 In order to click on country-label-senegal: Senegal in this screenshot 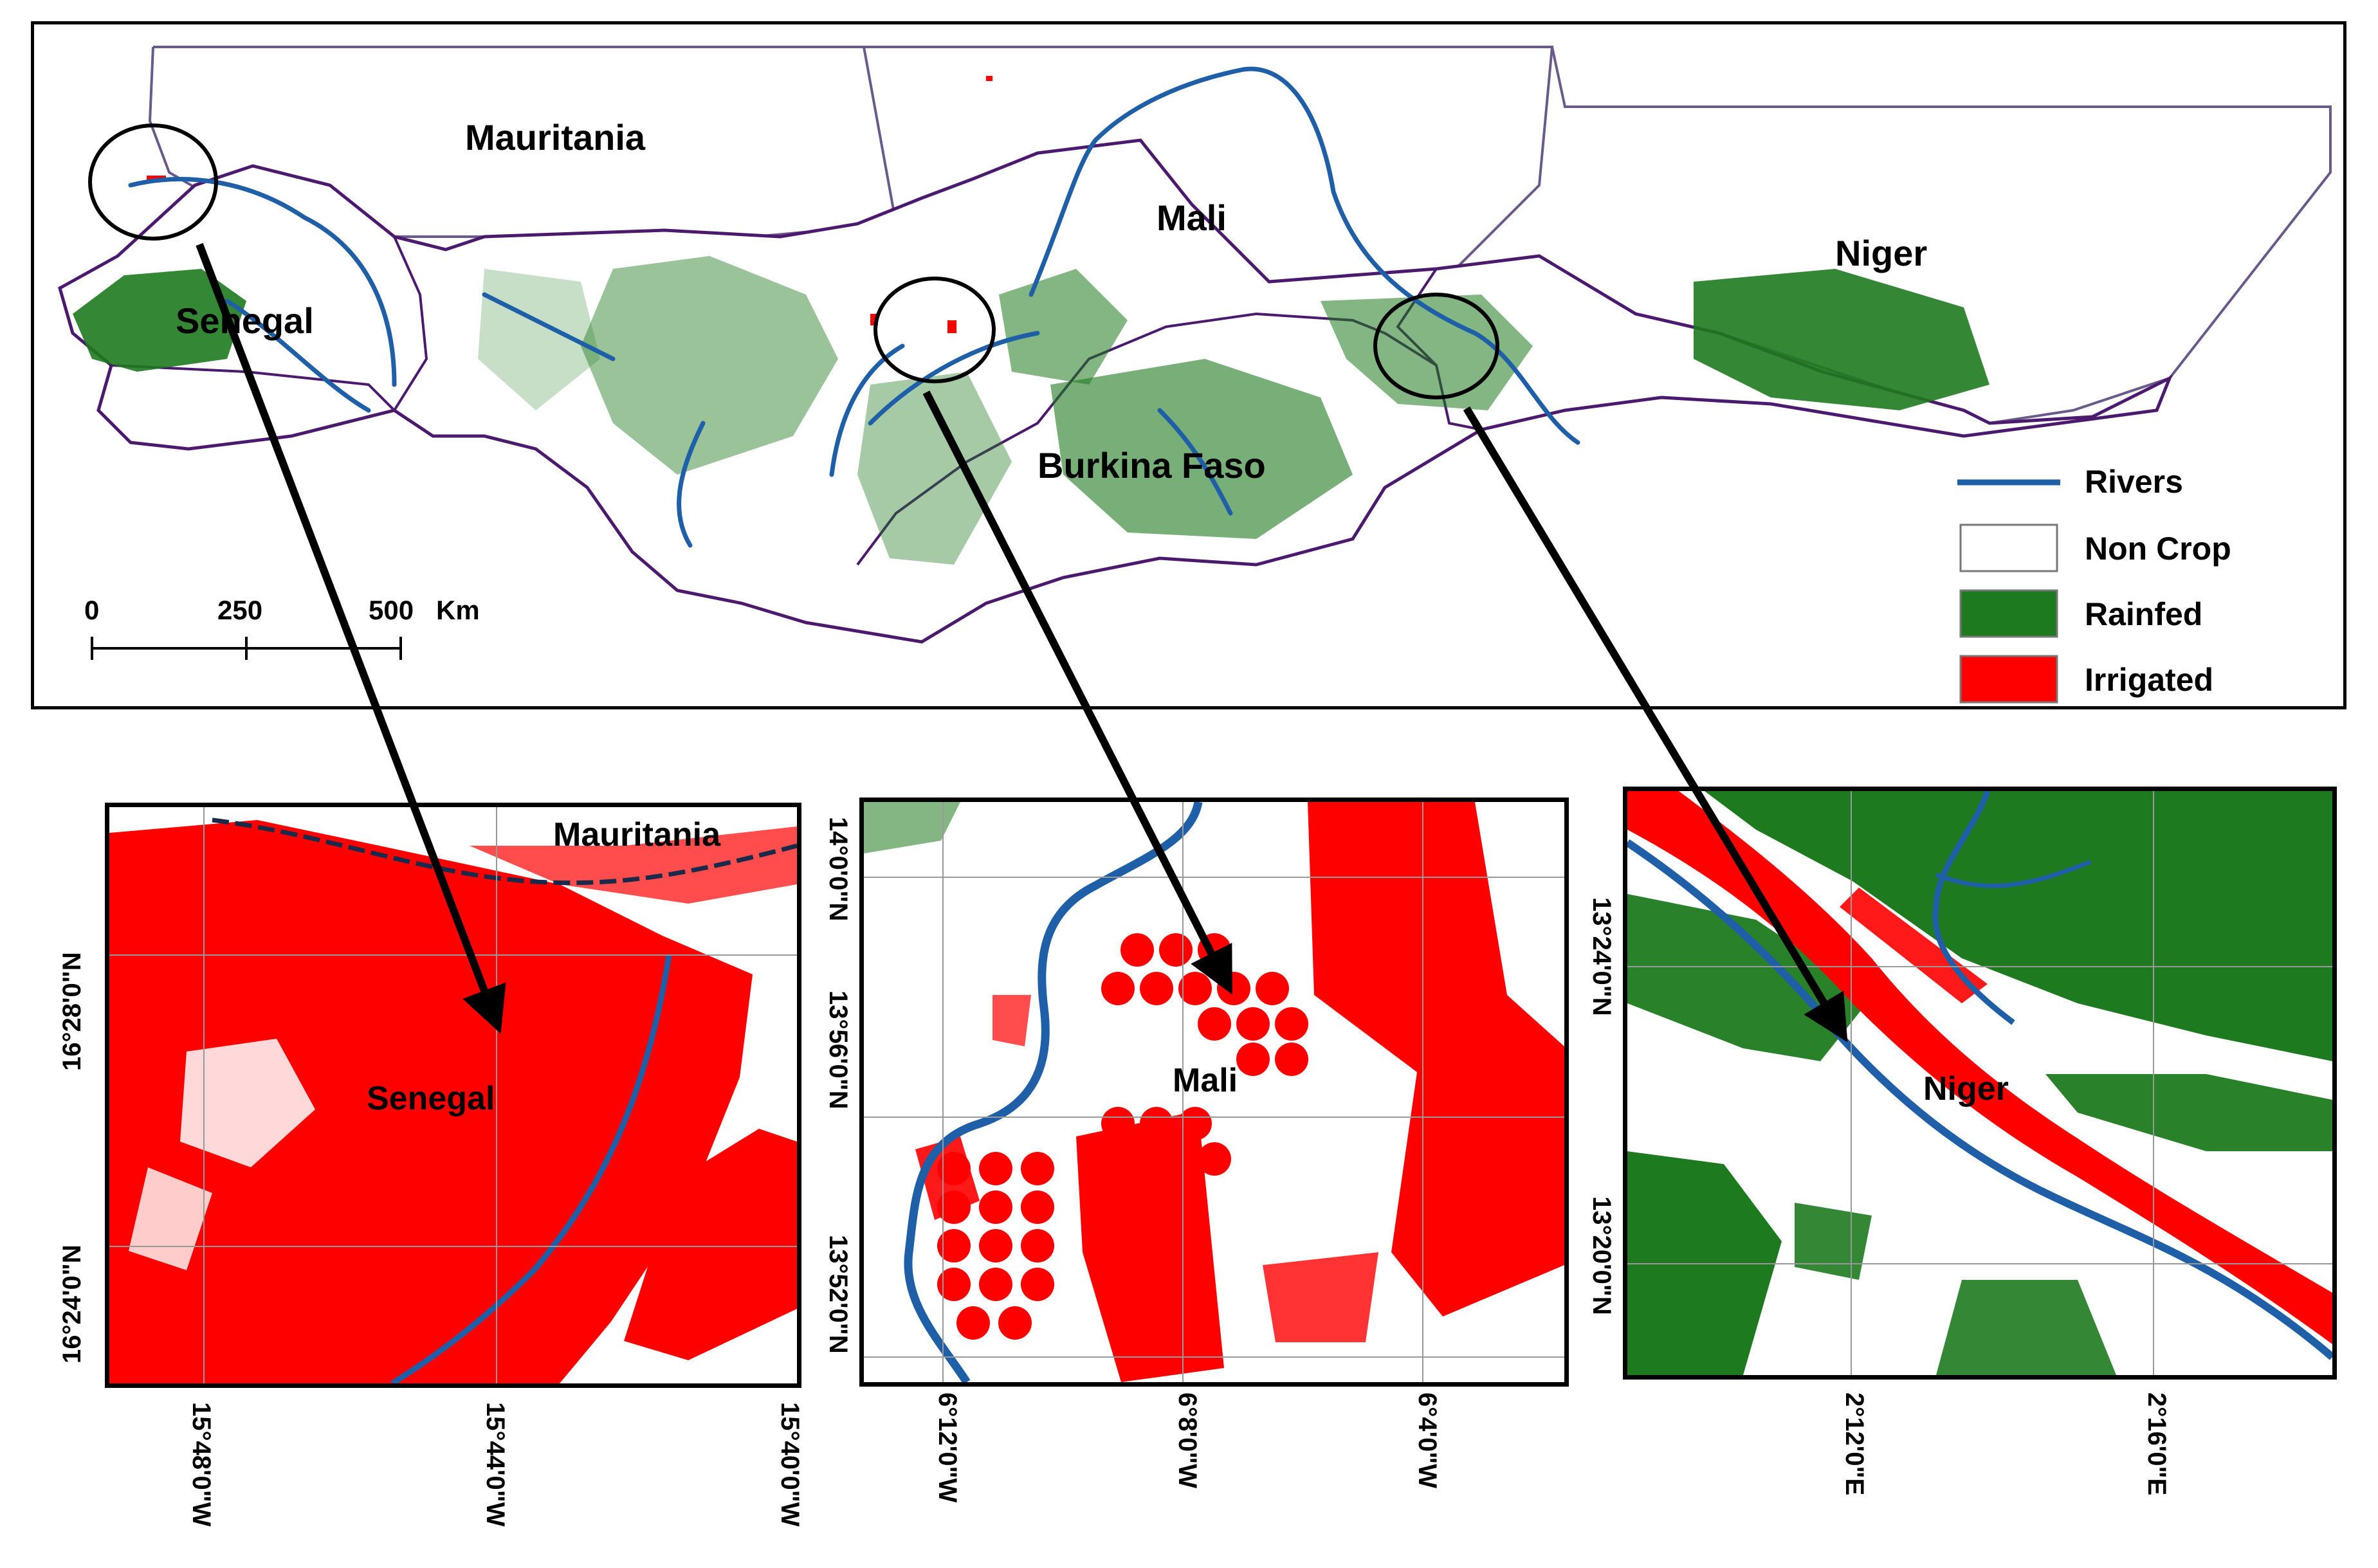, I will do `click(245, 320)`.